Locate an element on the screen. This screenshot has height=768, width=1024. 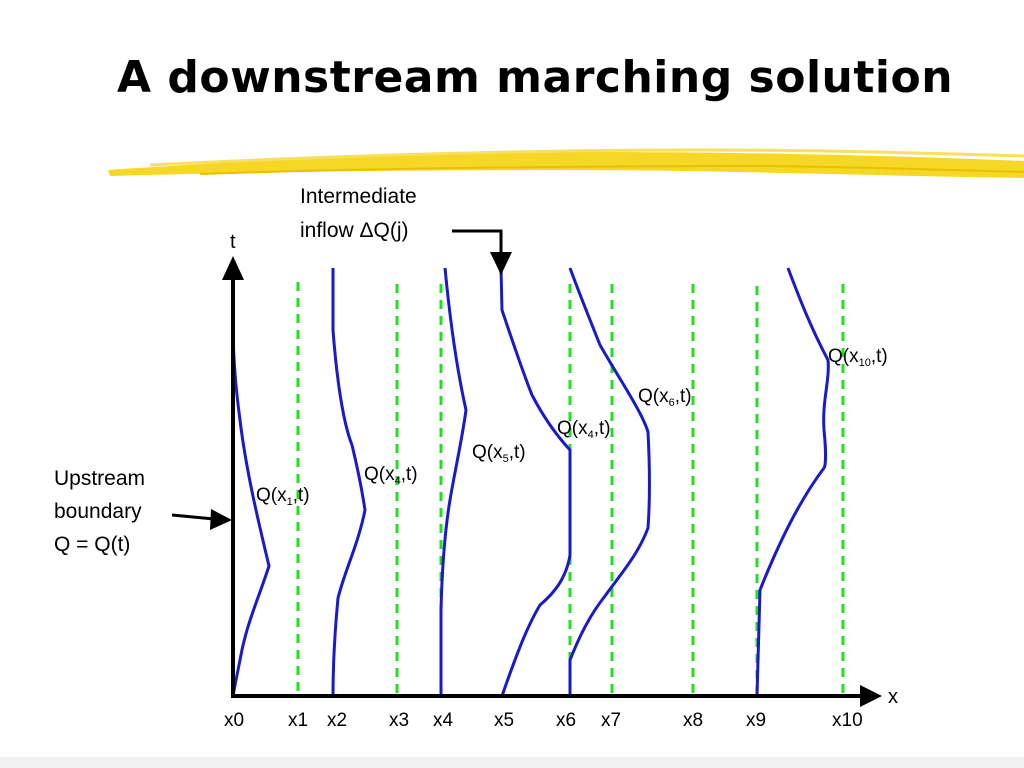
curve-label-q-x6: Q(x6,t) is located at coordinates (665, 397).